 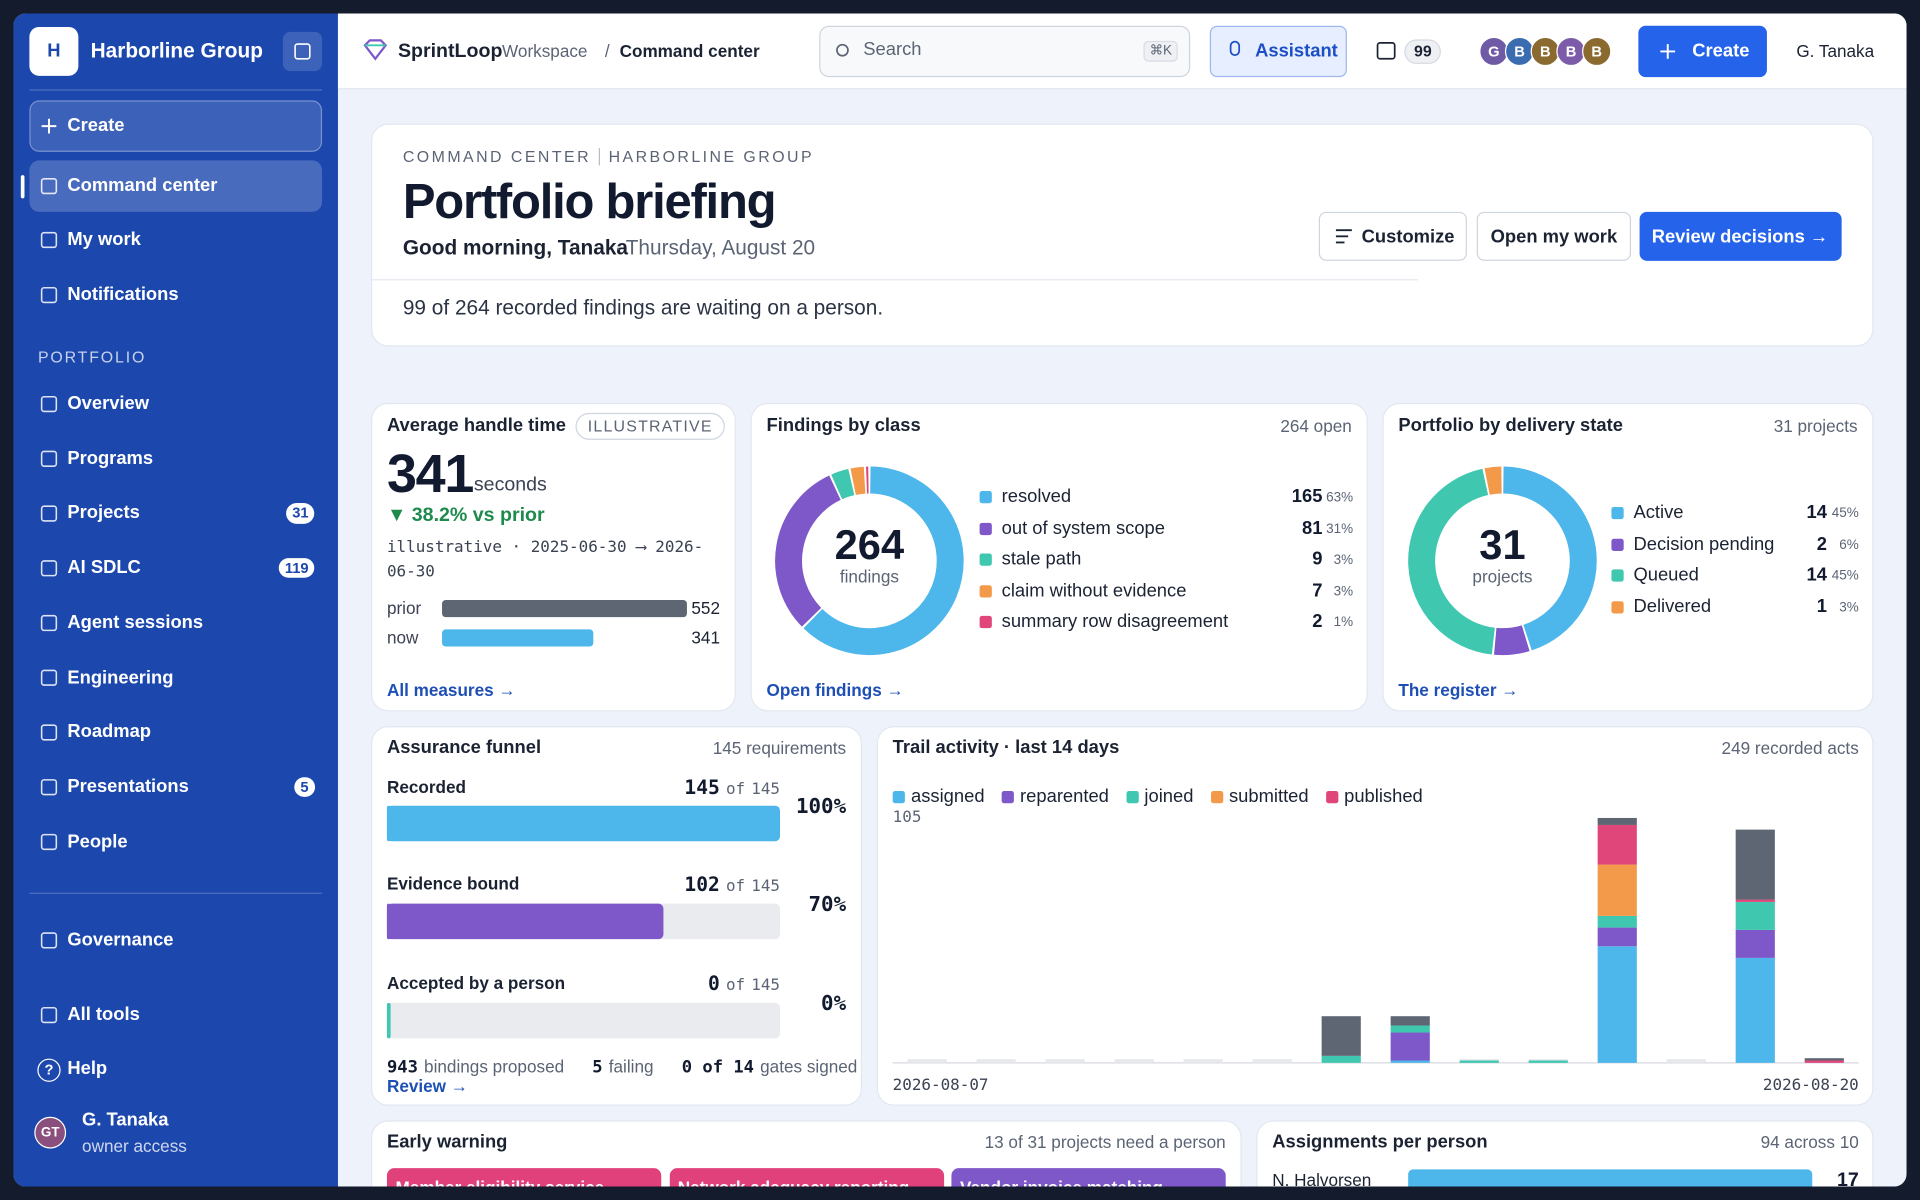 I want to click on legend-item: reparented, so click(x=1055, y=796).